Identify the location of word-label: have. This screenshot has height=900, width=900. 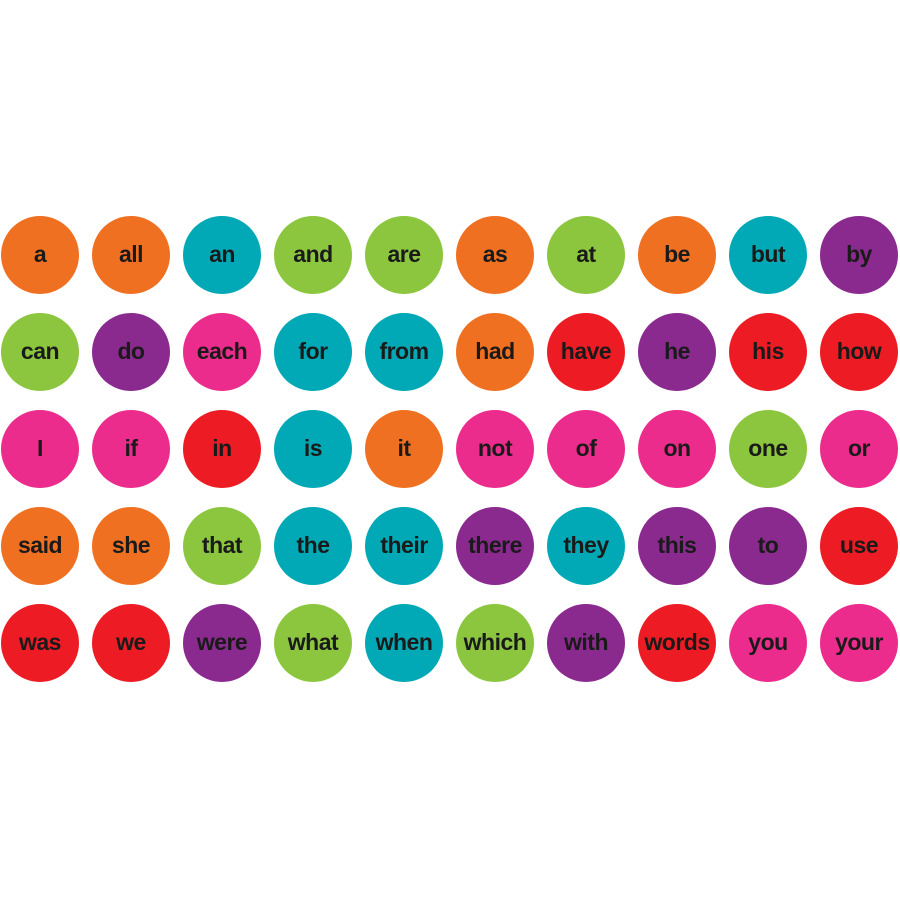
(586, 351).